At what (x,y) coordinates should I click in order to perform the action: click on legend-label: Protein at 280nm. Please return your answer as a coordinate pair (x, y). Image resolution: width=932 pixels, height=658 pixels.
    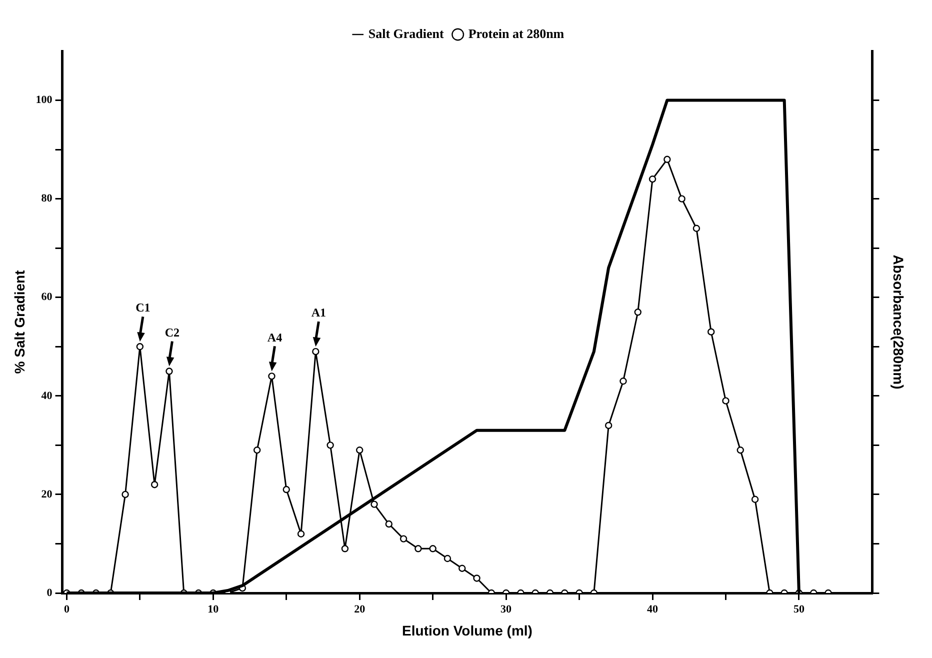
    Looking at the image, I should click on (516, 33).